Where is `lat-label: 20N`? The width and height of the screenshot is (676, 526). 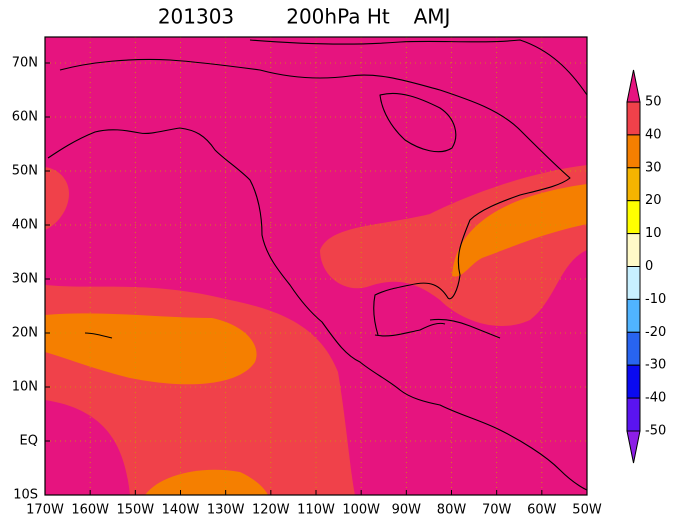 lat-label: 20N is located at coordinates (25, 333).